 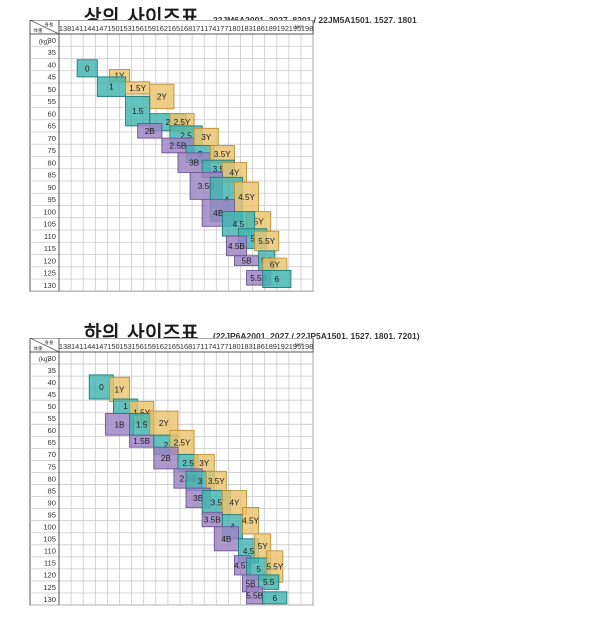 I want to click on size-region-label: 4.5B, so click(x=242, y=565).